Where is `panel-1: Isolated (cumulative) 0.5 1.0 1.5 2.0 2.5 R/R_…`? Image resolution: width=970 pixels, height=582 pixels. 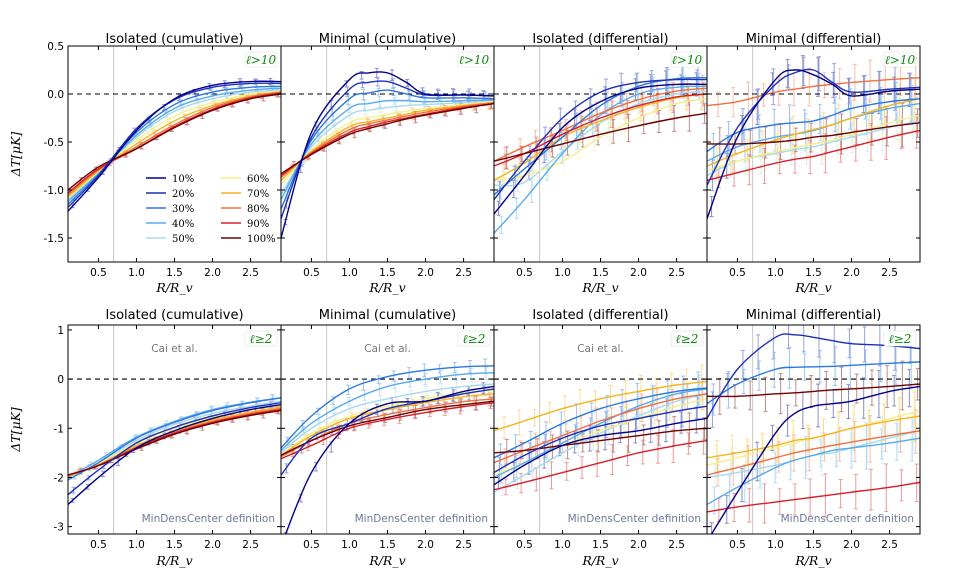 panel-1: Isolated (cumulative) 0.5 1.0 1.5 2.0 2.5 R/R_… is located at coordinates (145, 163).